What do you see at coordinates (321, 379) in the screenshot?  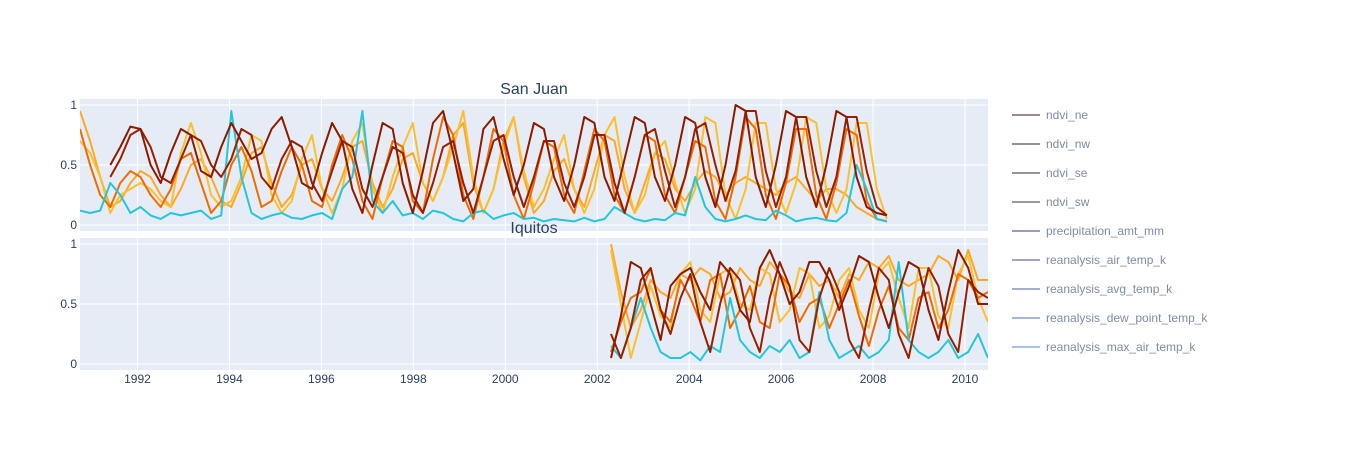 I see `x-tick-label: 1996` at bounding box center [321, 379].